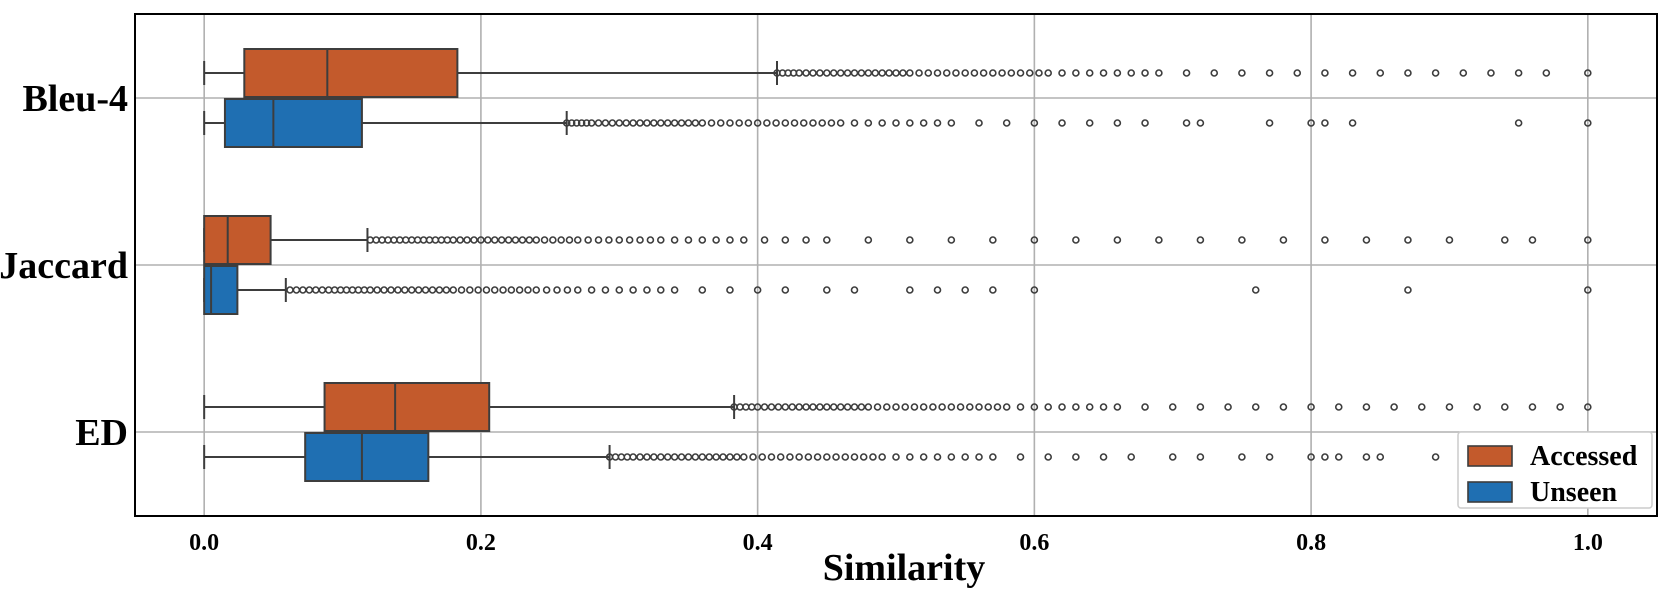 The width and height of the screenshot is (1662, 593). Describe the element at coordinates (758, 543) in the screenshot. I see `x-tick-label: 0.4` at that location.